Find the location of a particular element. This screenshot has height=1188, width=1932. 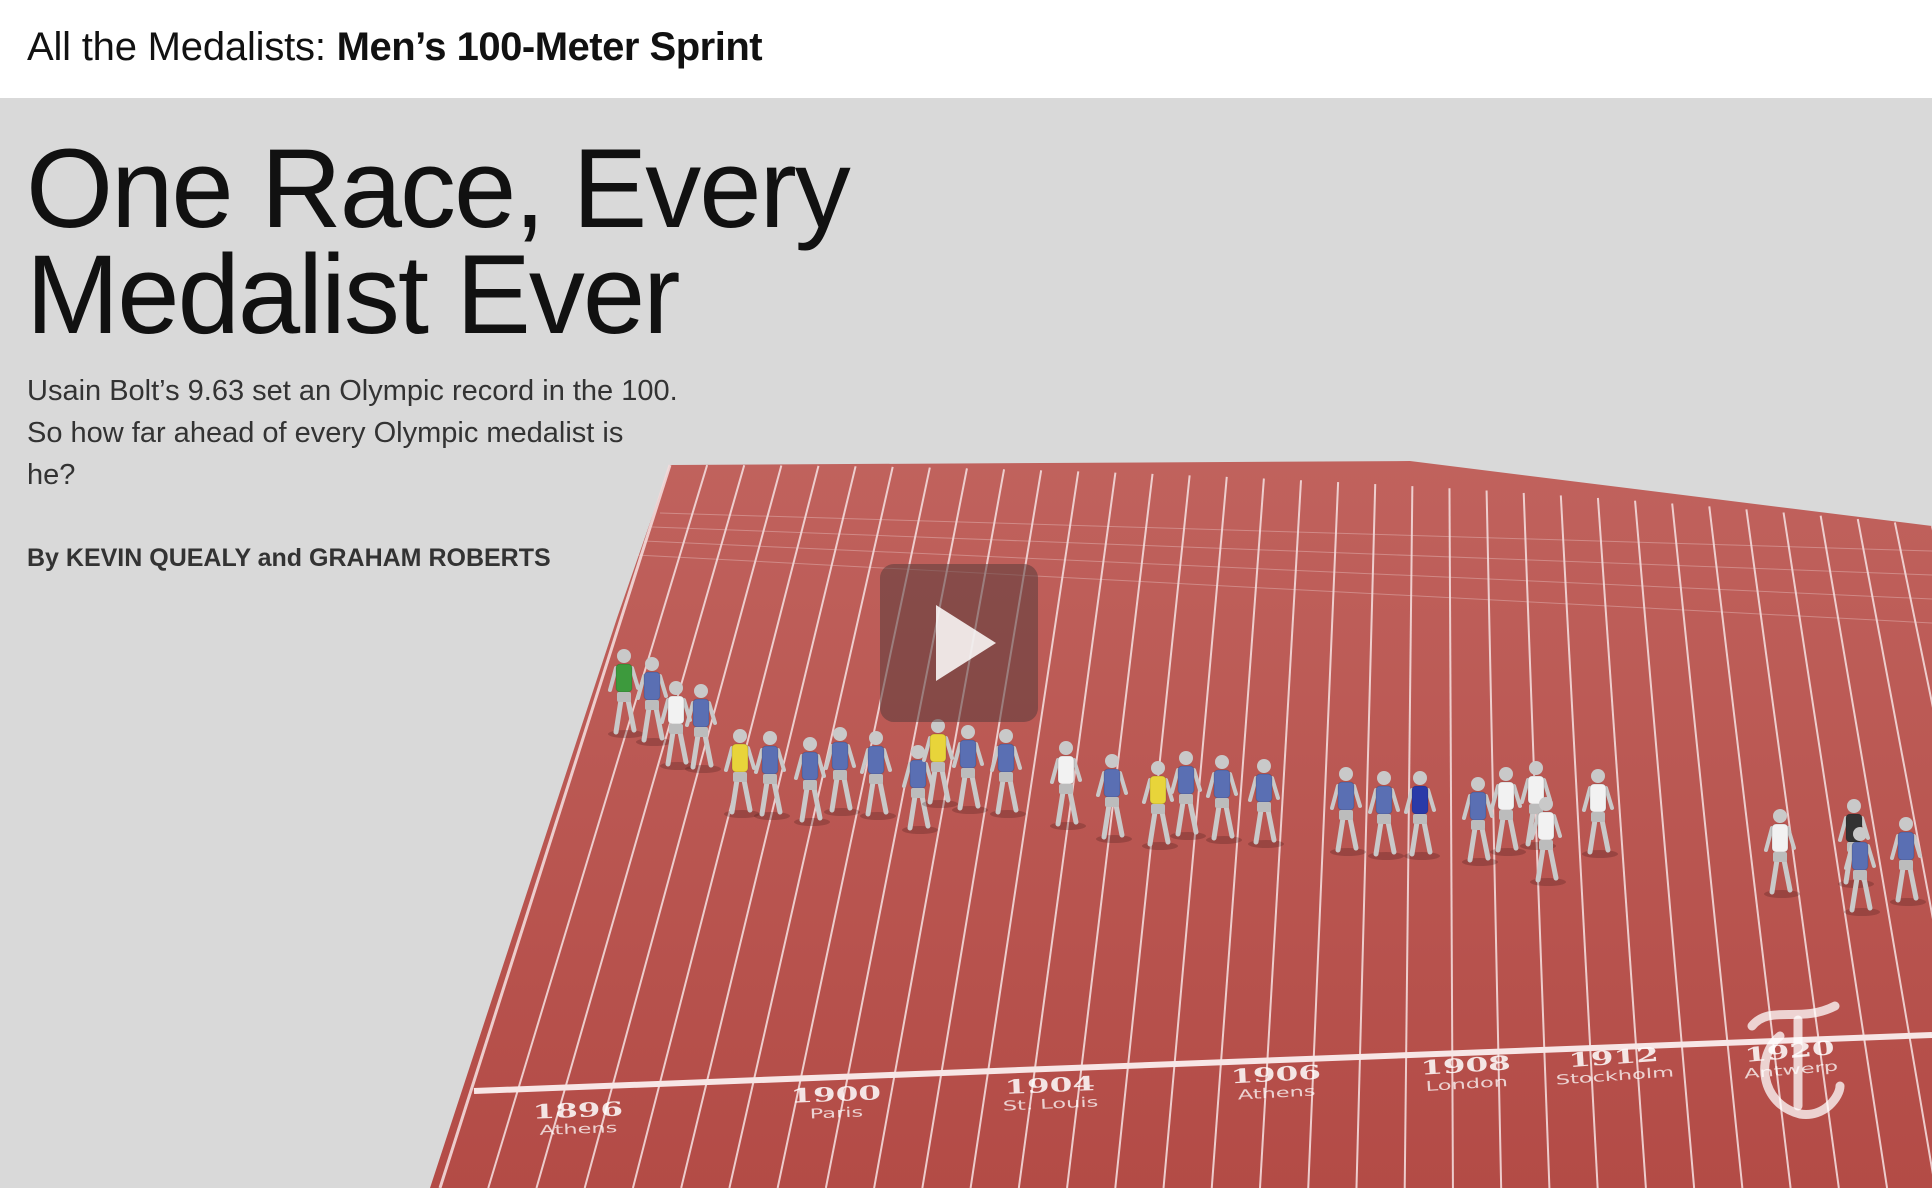

edition-city: London is located at coordinates (1466, 1084).